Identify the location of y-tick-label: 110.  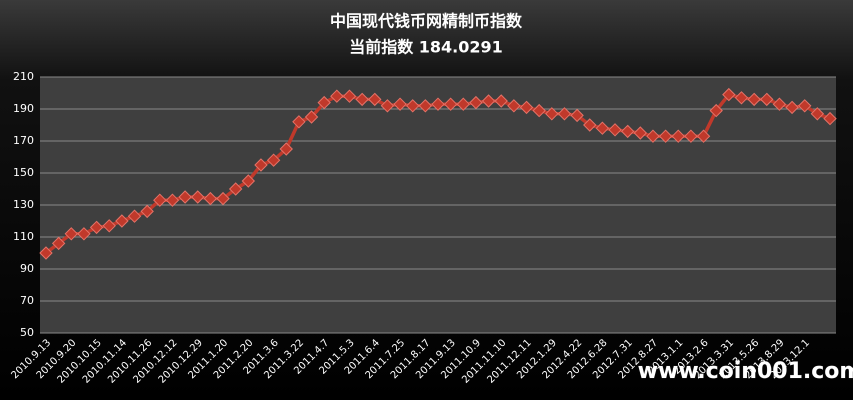
(23, 236).